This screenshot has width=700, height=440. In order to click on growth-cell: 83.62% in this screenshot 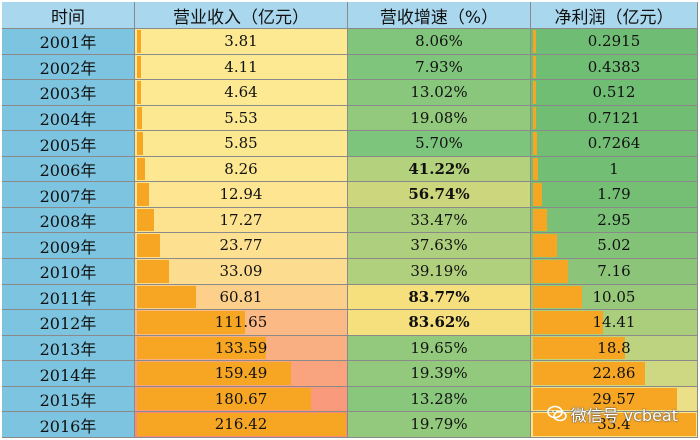, I will do `click(439, 323)`.